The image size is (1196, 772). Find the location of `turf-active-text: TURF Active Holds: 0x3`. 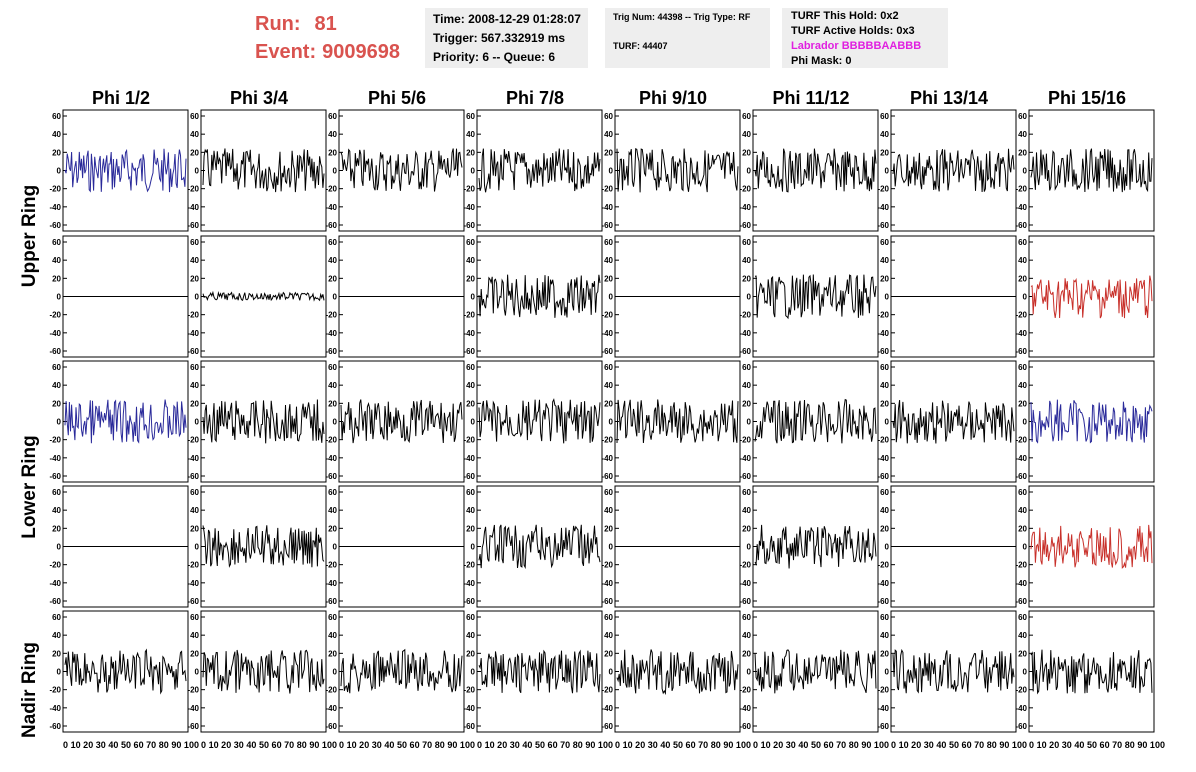

turf-active-text: TURF Active Holds: 0x3 is located at coordinates (853, 31).